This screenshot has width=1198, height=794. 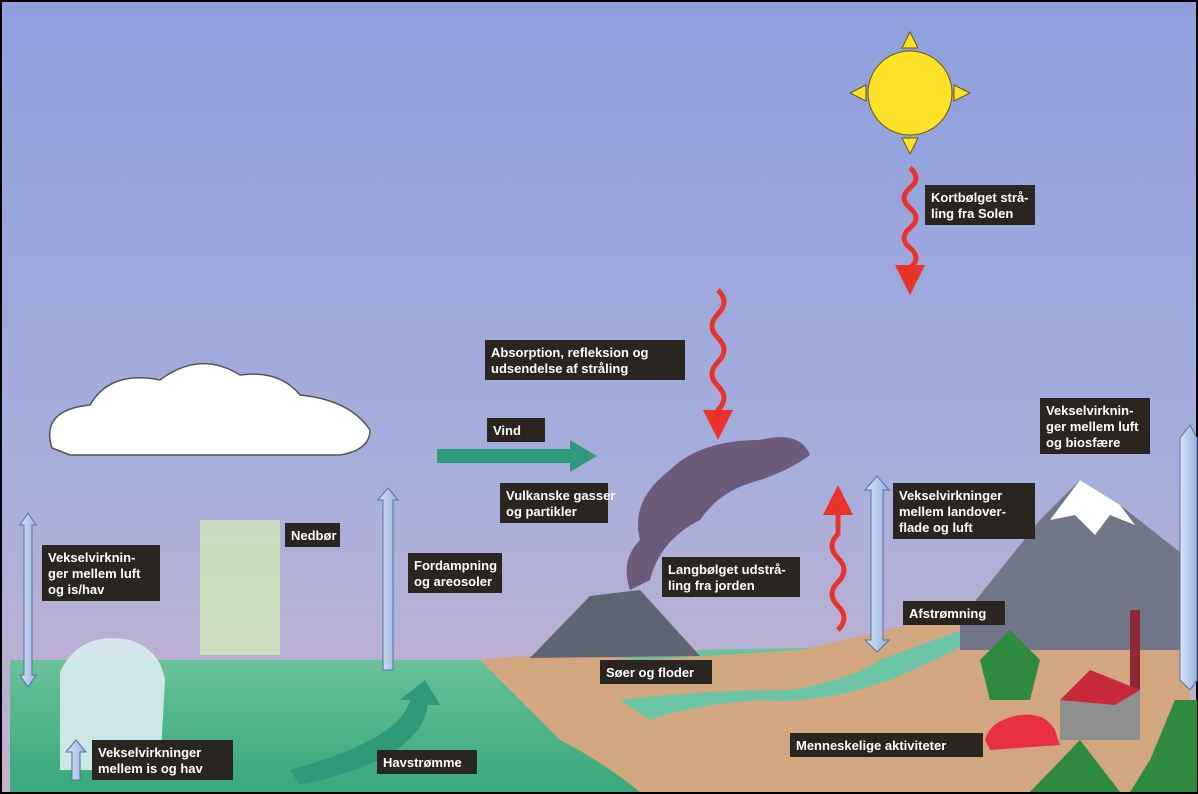 What do you see at coordinates (936, 527) in the screenshot?
I see `label-text: flade og luft` at bounding box center [936, 527].